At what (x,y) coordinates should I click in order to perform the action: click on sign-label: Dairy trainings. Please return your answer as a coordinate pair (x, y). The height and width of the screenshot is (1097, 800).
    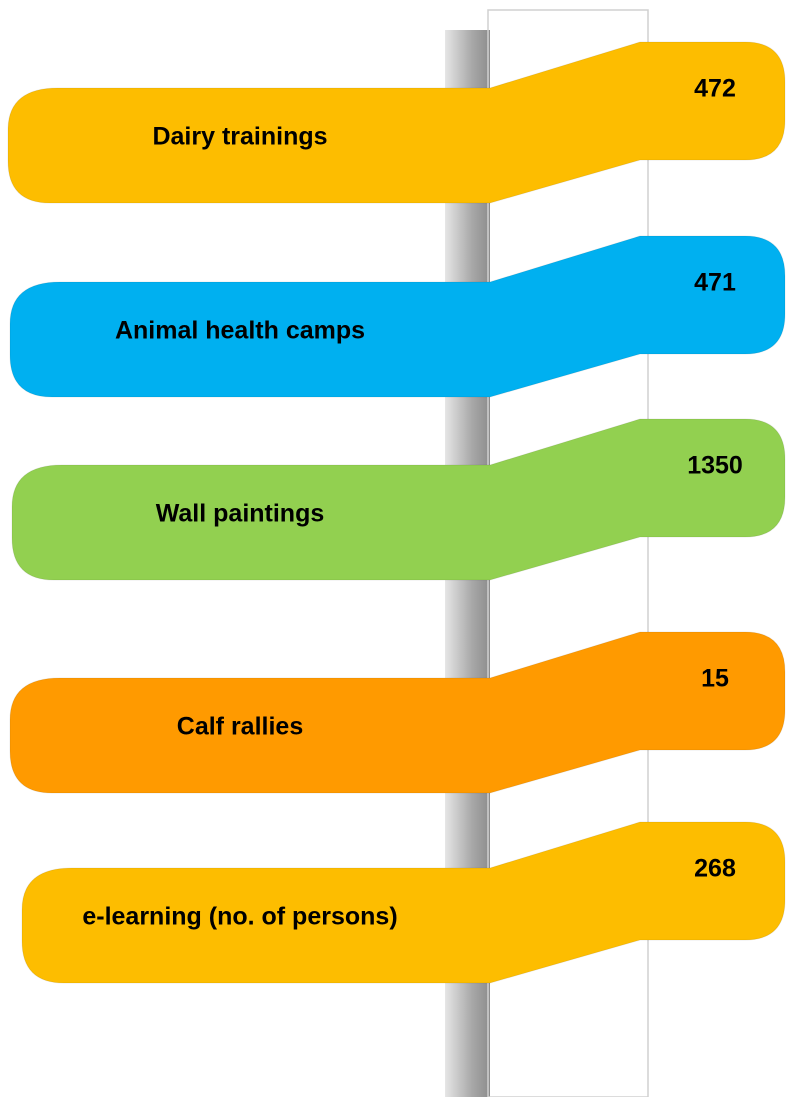
    Looking at the image, I should click on (239, 137).